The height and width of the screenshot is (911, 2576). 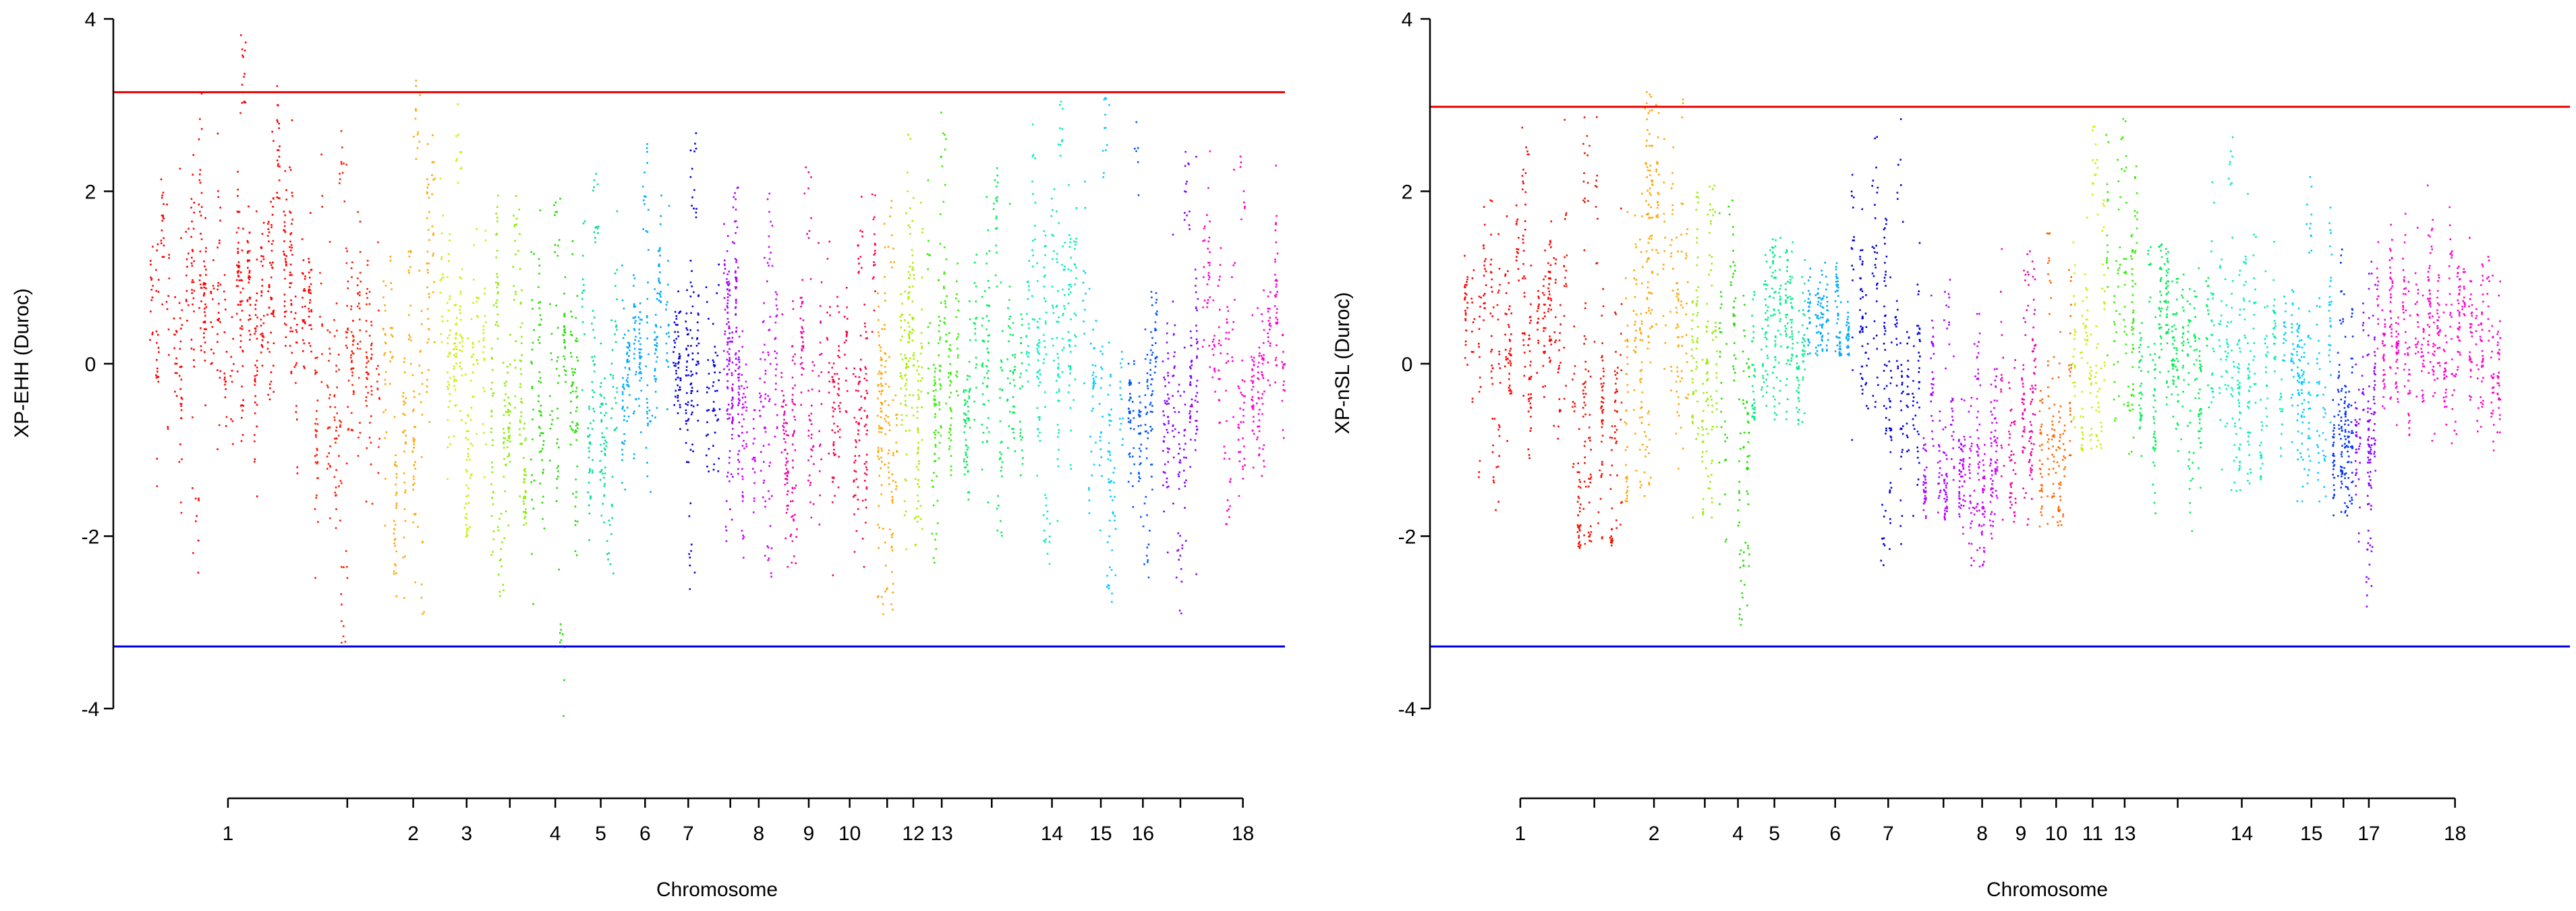 What do you see at coordinates (759, 834) in the screenshot?
I see `xp-ehh-x-tick-label: 8` at bounding box center [759, 834].